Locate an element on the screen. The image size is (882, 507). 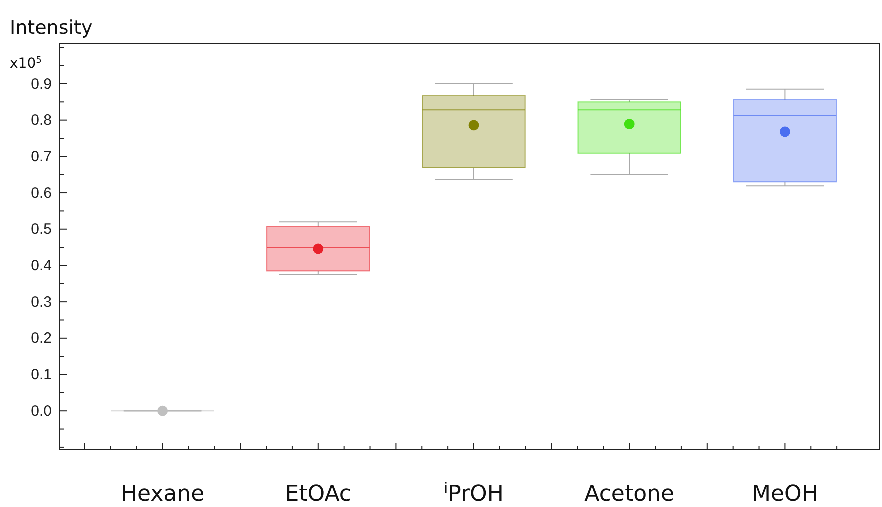
y-tick-label: 0.1 is located at coordinates (41, 375).